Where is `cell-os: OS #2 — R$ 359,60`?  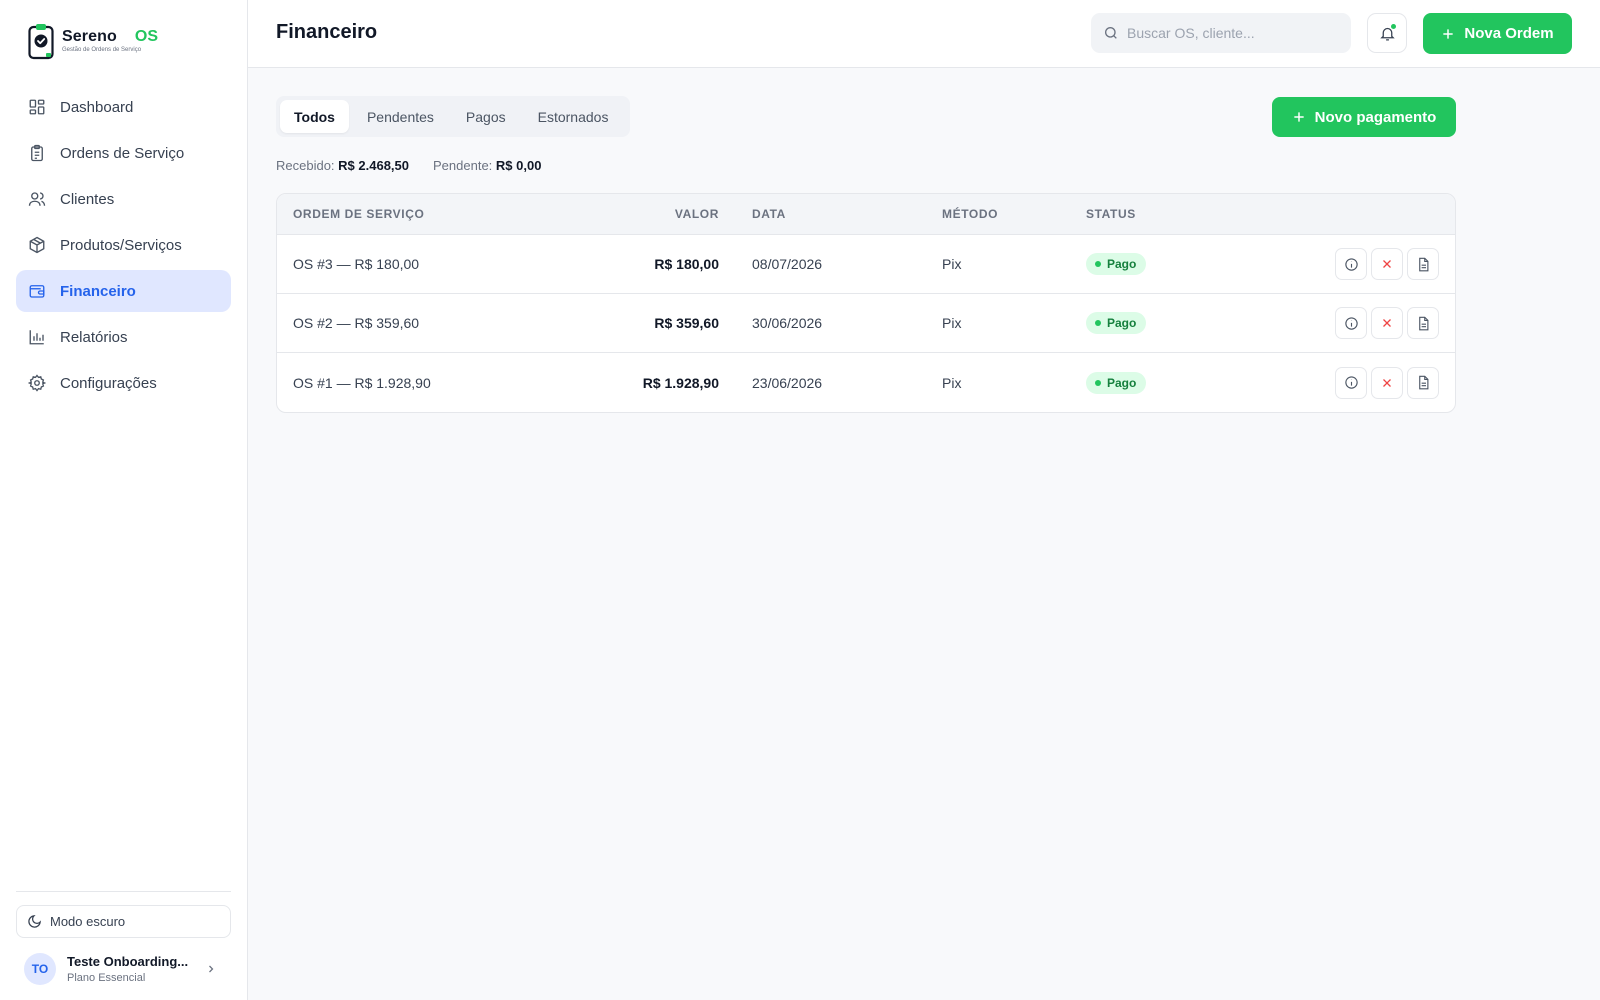
cell-os: OS #2 — R$ 359,60 is located at coordinates (356, 323).